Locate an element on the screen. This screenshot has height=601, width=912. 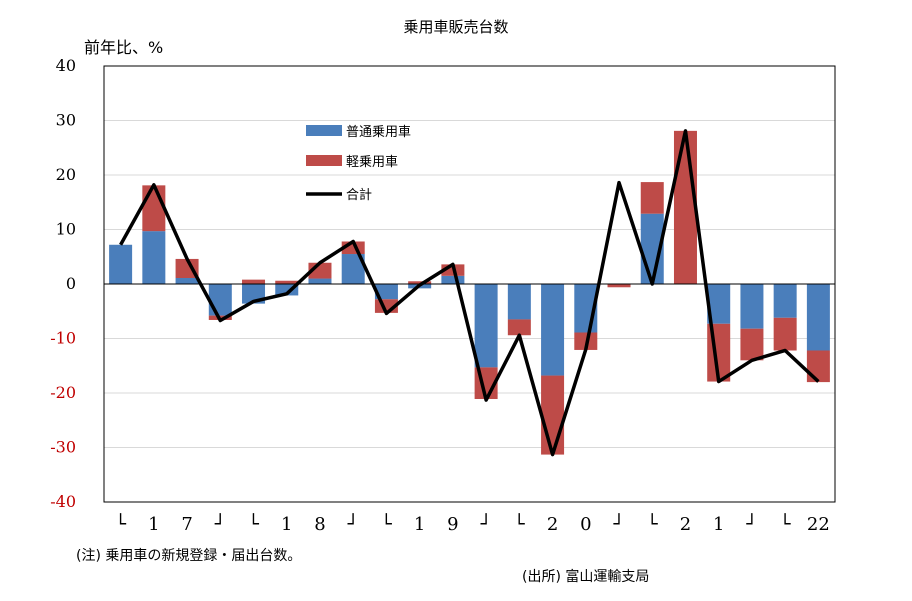
x-tick-labels: └ 1 7 ┘ └ 1 8 ┘ └ 1 9 ┘ └ 2 0 ┘ └ 2 1 ┘ └ 22 is located at coordinates (472, 524).